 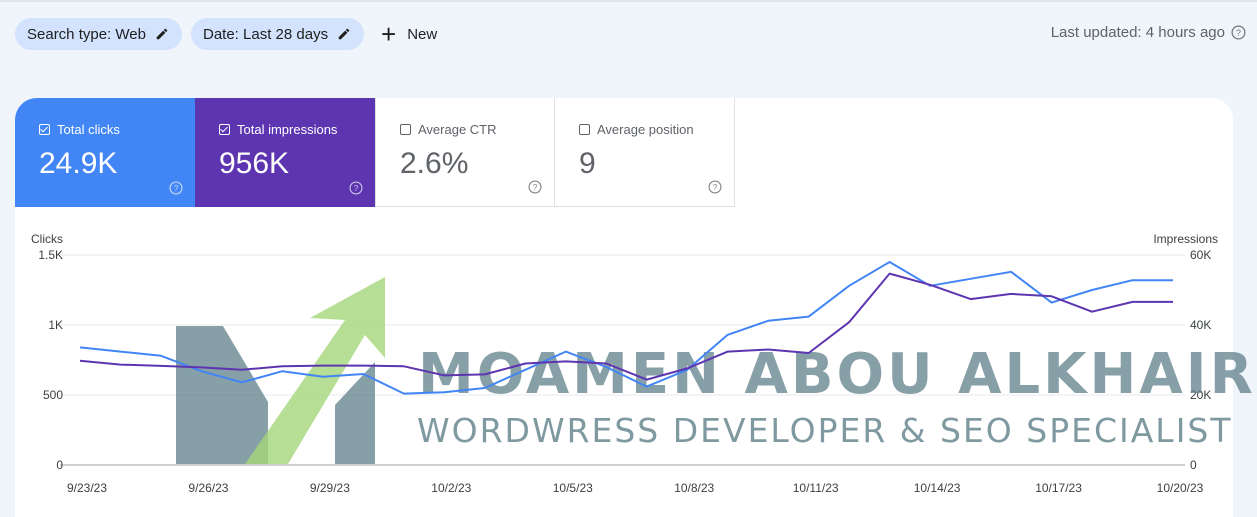 I want to click on metric-value: 956K, so click(x=254, y=163).